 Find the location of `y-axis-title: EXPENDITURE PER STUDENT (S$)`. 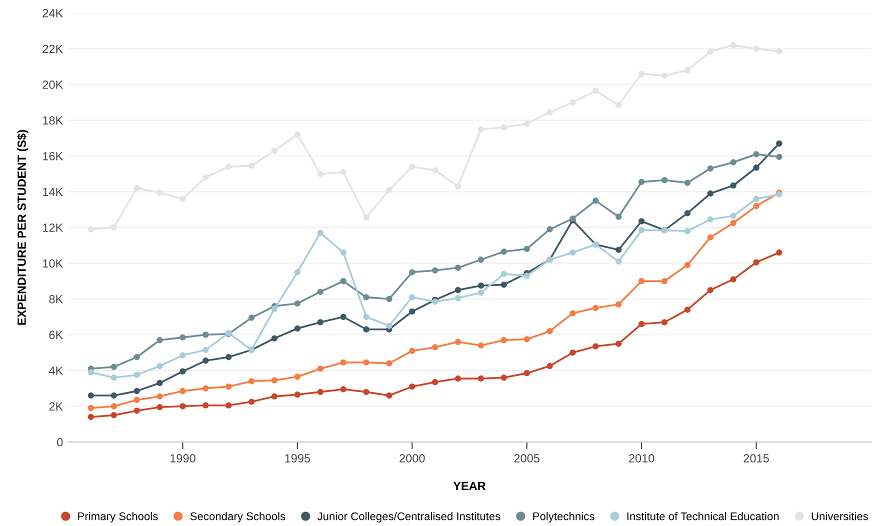

y-axis-title: EXPENDITURE PER STUDENT (S$) is located at coordinates (22, 227).